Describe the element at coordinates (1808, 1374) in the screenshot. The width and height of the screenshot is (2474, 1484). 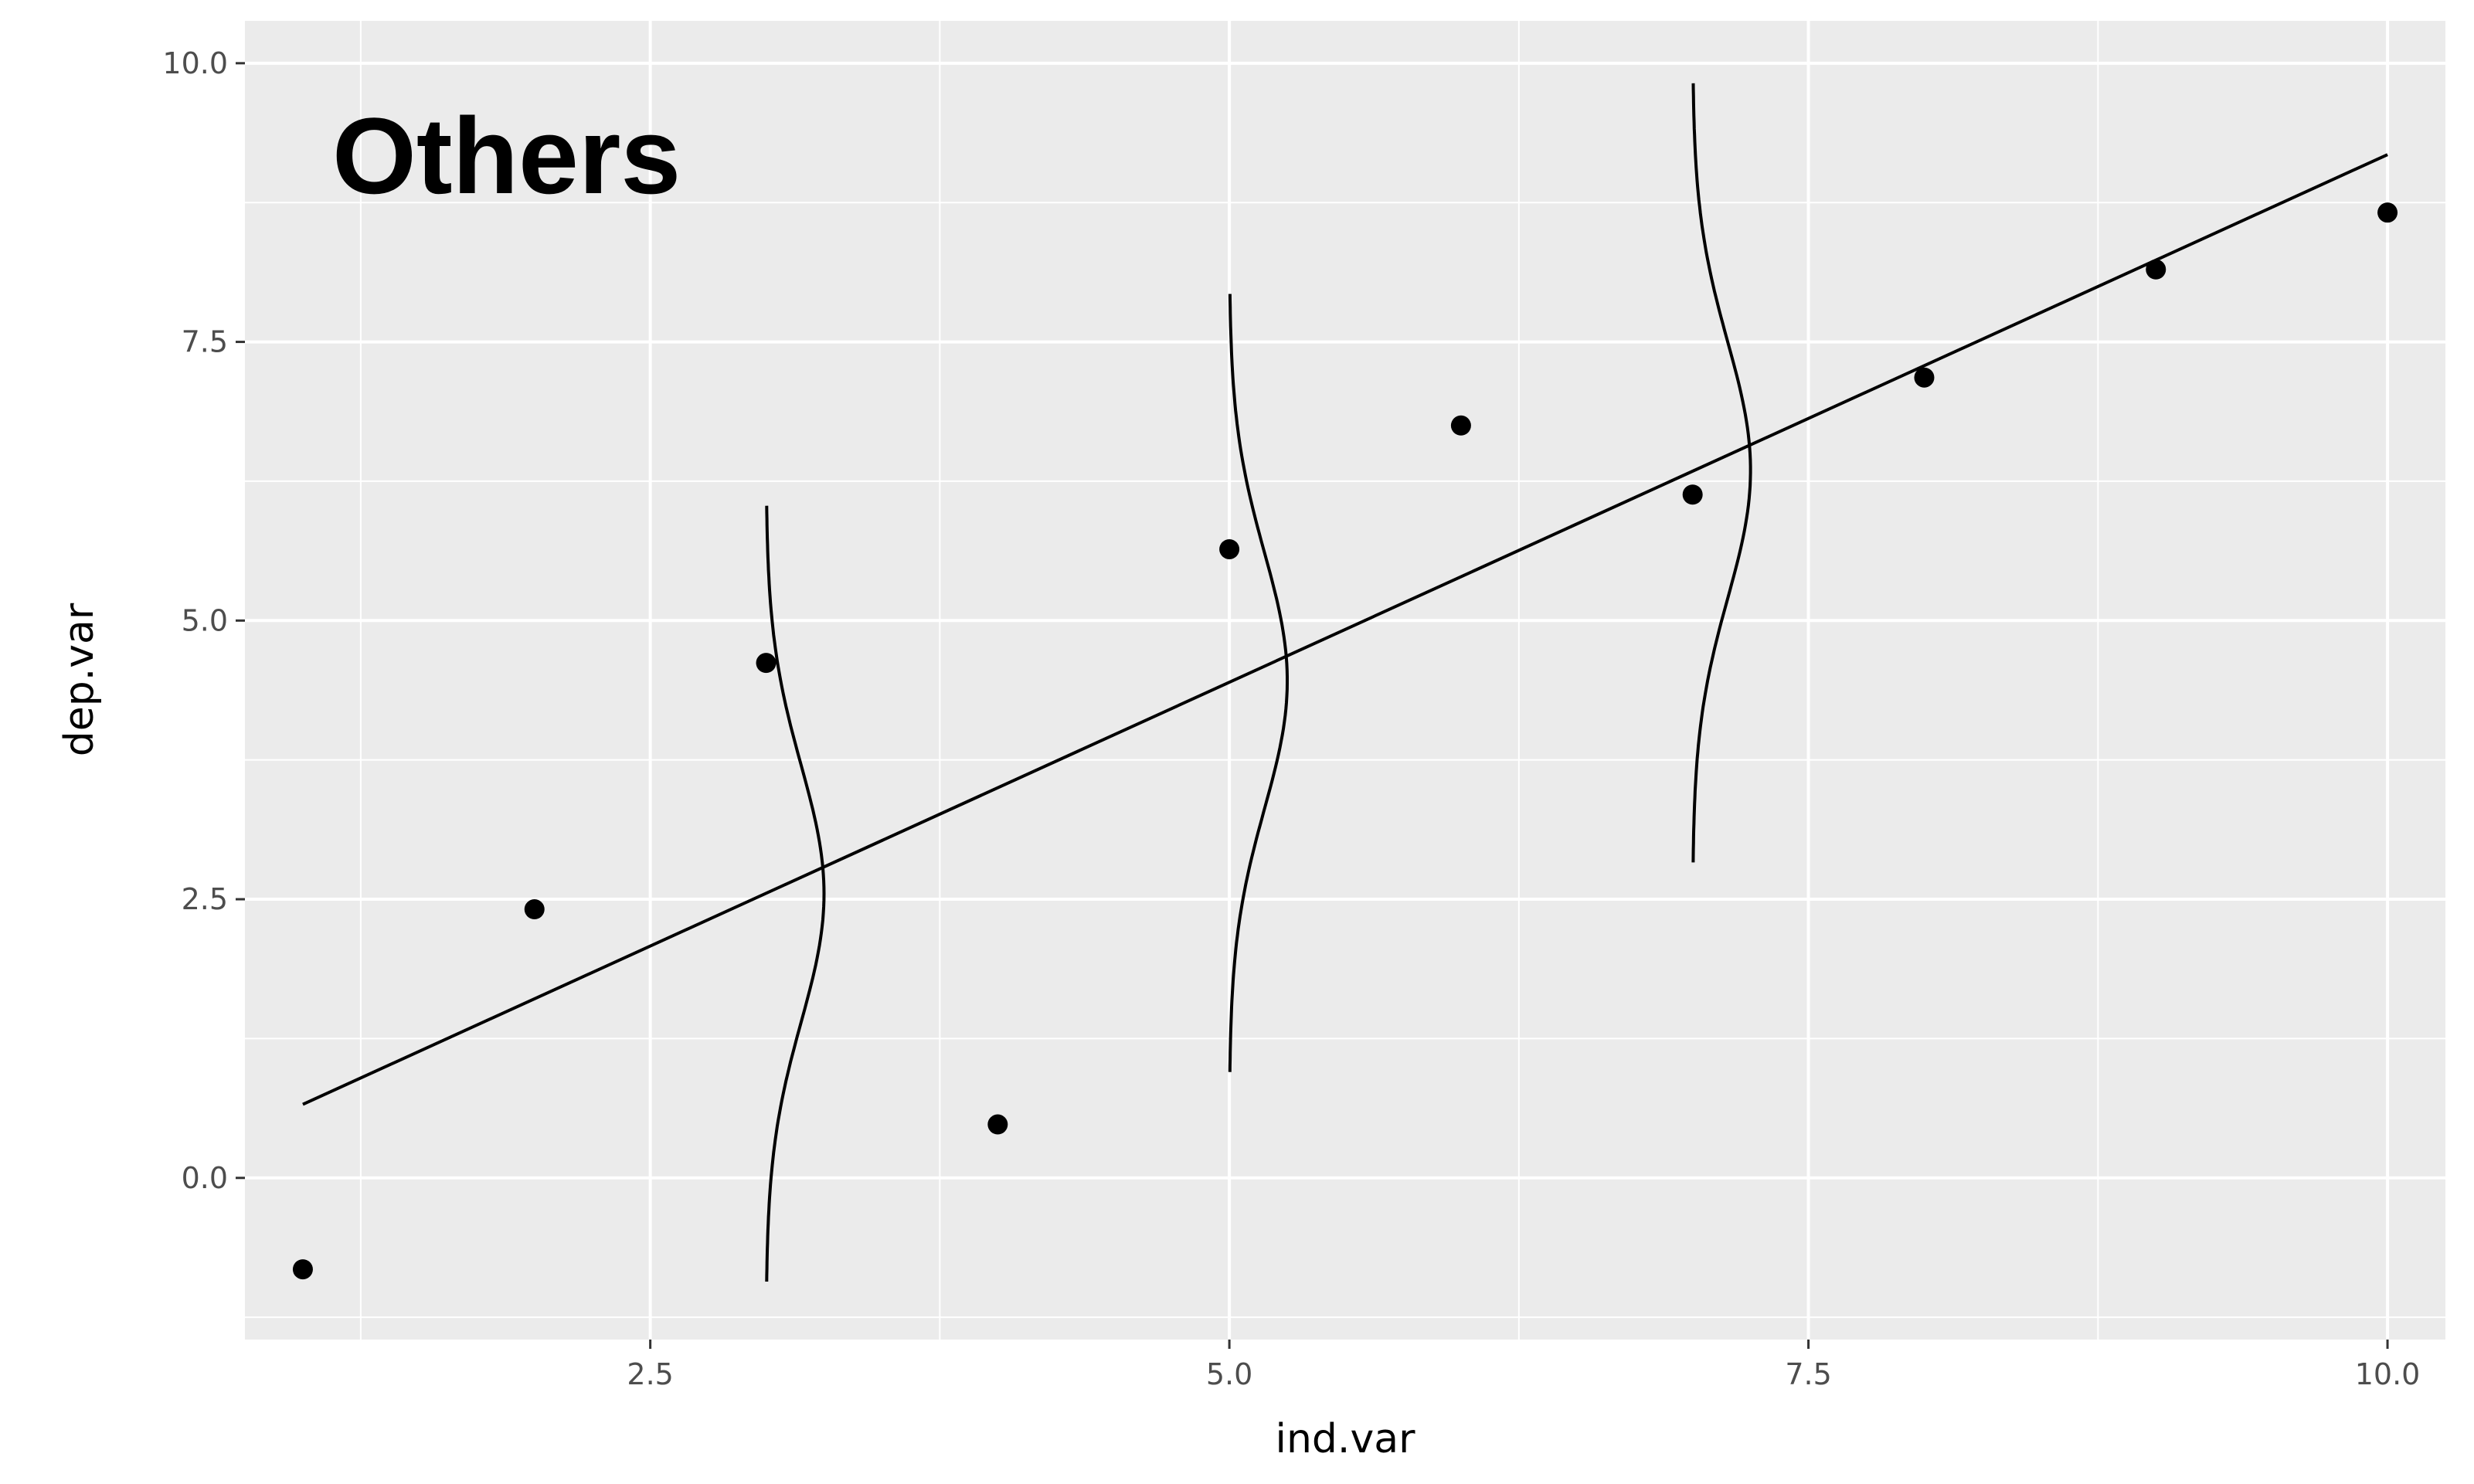
I see `x-tick-label: 7.5` at that location.